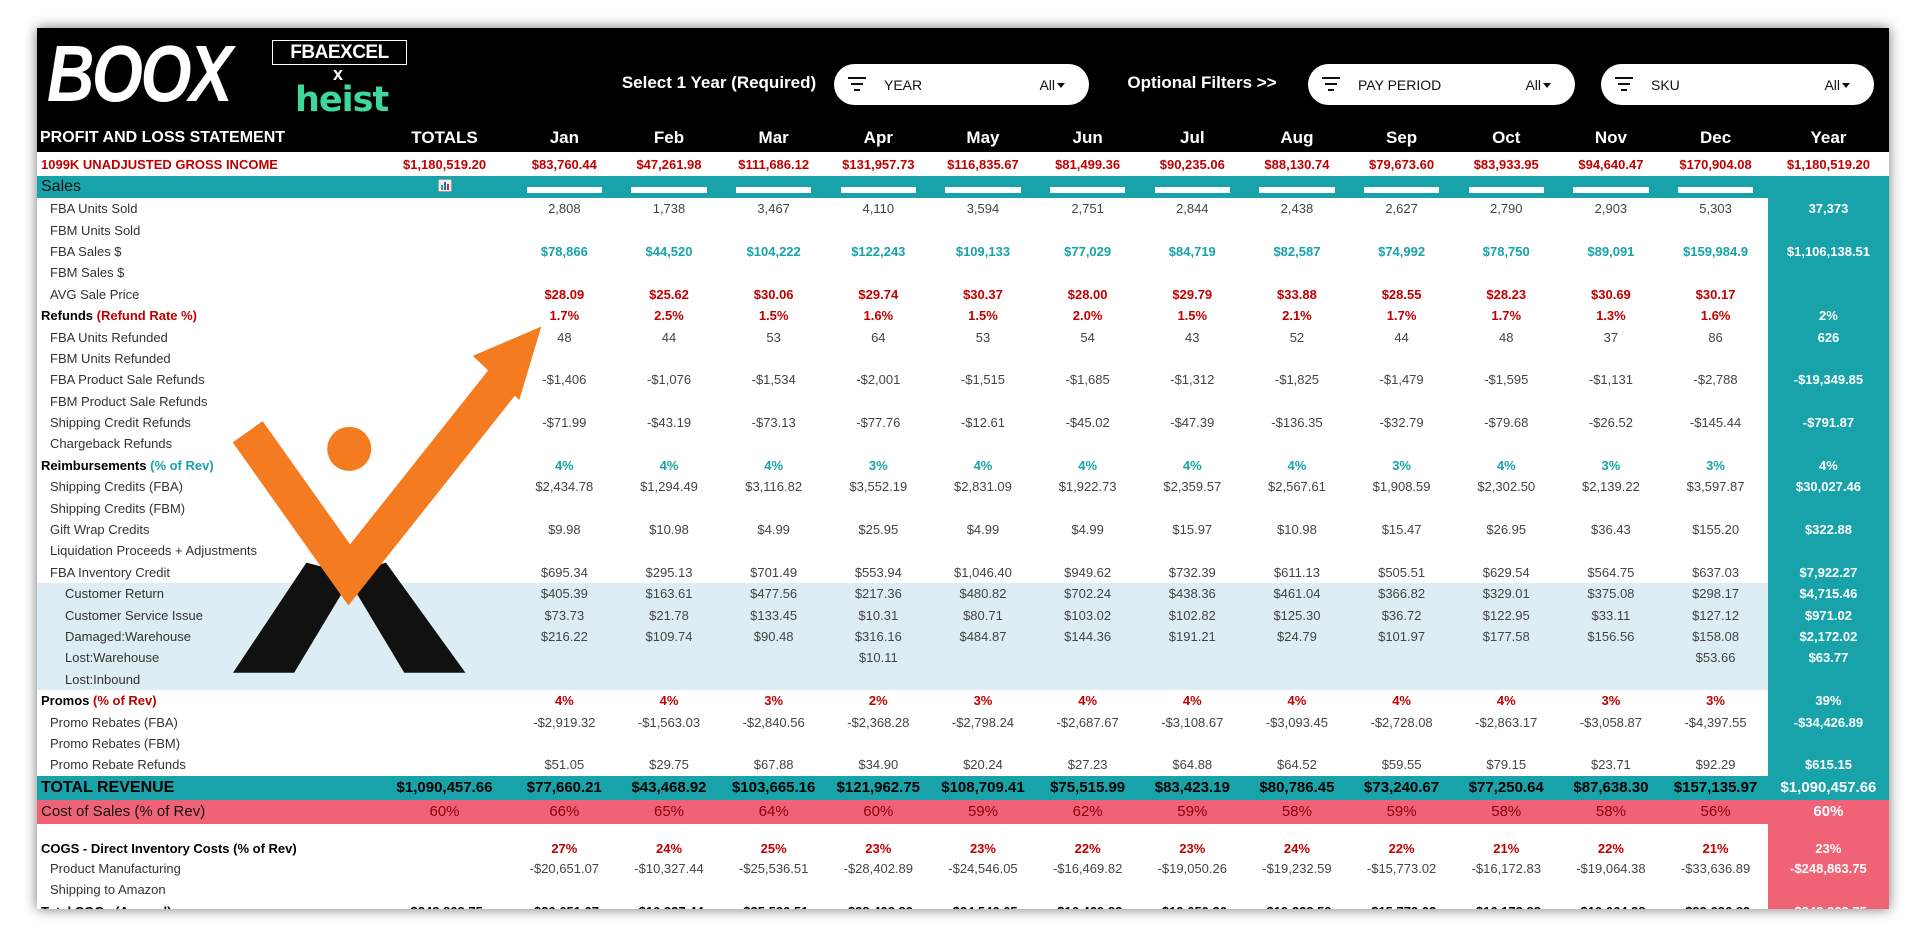  I want to click on row-label: AVG Sale Price, so click(95, 294).